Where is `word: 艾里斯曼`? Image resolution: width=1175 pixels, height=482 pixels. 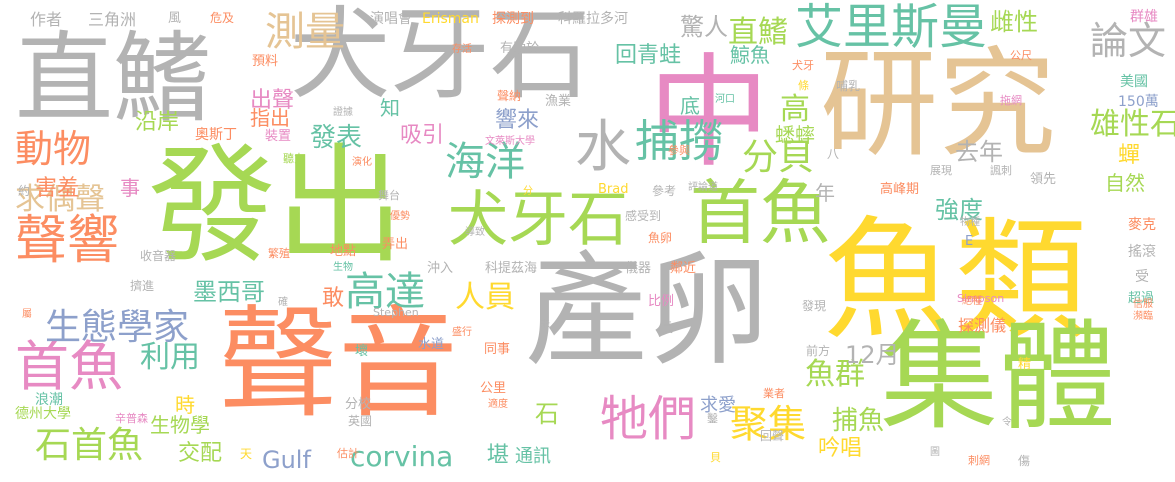
word: 艾里斯曼 is located at coordinates (891, 27).